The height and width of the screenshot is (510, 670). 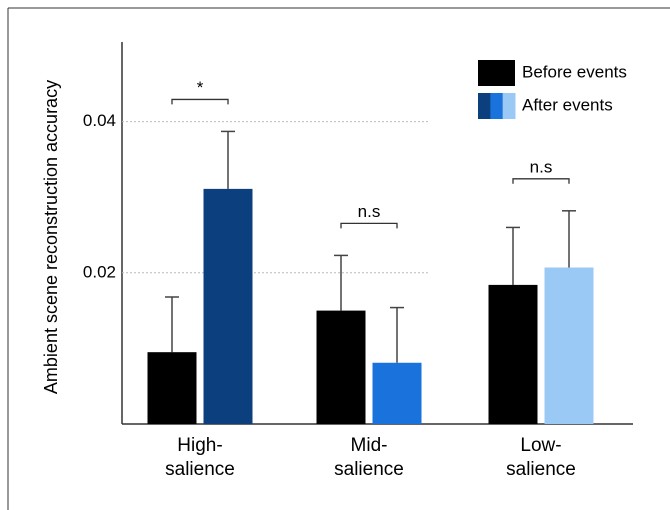 What do you see at coordinates (567, 104) in the screenshot?
I see `legend-label: After events` at bounding box center [567, 104].